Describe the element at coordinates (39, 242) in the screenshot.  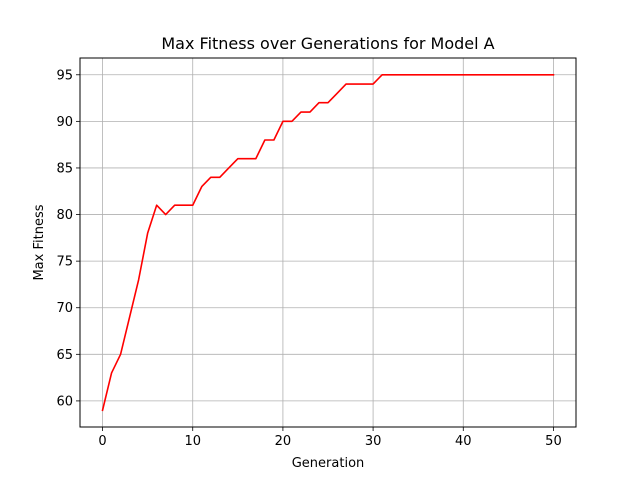
I see `y-axis-label: Max Fitness` at that location.